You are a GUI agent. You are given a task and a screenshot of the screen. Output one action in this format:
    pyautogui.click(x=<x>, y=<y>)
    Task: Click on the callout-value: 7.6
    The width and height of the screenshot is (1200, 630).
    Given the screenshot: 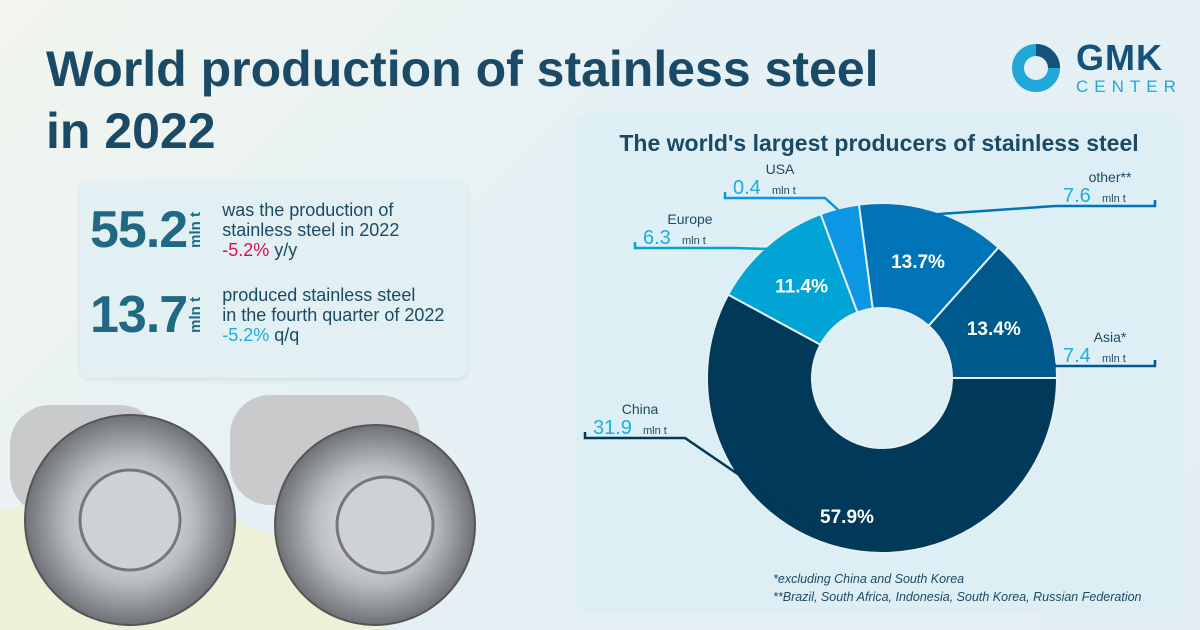 What is the action you would take?
    pyautogui.click(x=1077, y=196)
    